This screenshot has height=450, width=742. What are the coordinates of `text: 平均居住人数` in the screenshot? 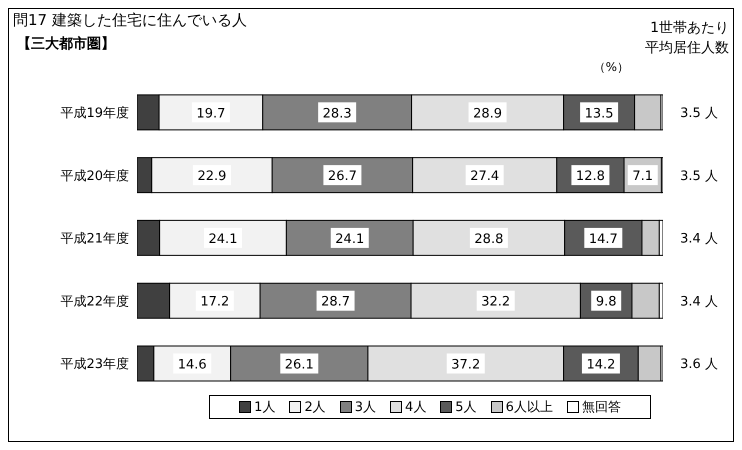 It's located at (687, 48).